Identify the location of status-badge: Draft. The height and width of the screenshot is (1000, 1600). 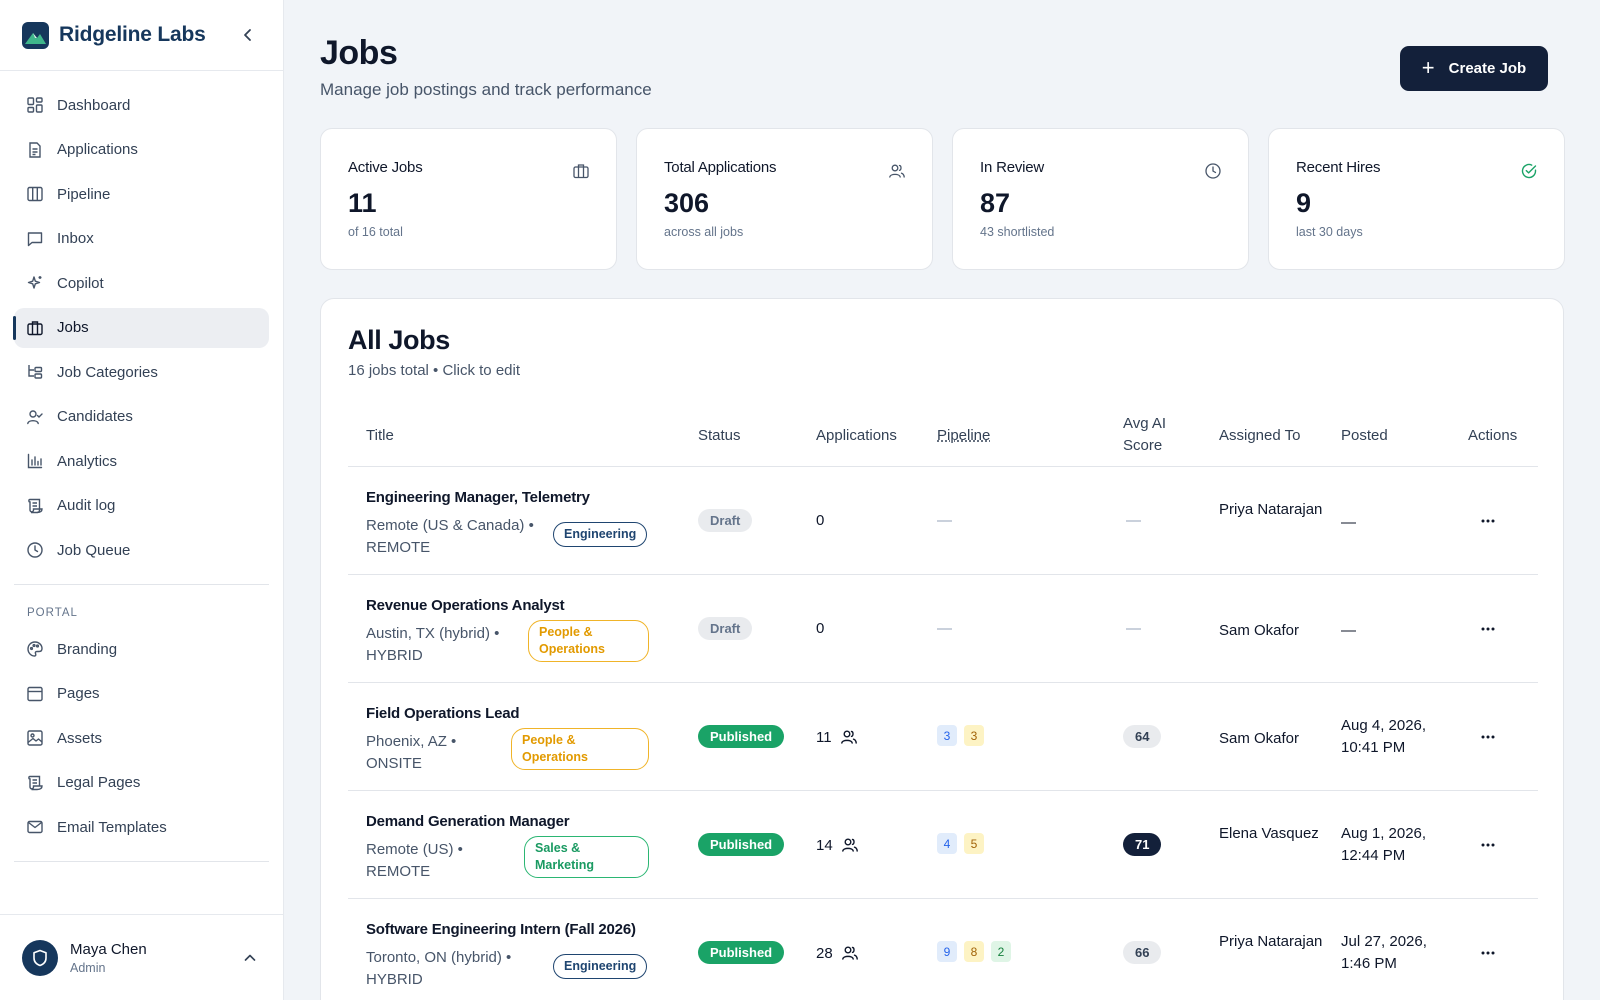
(725, 520).